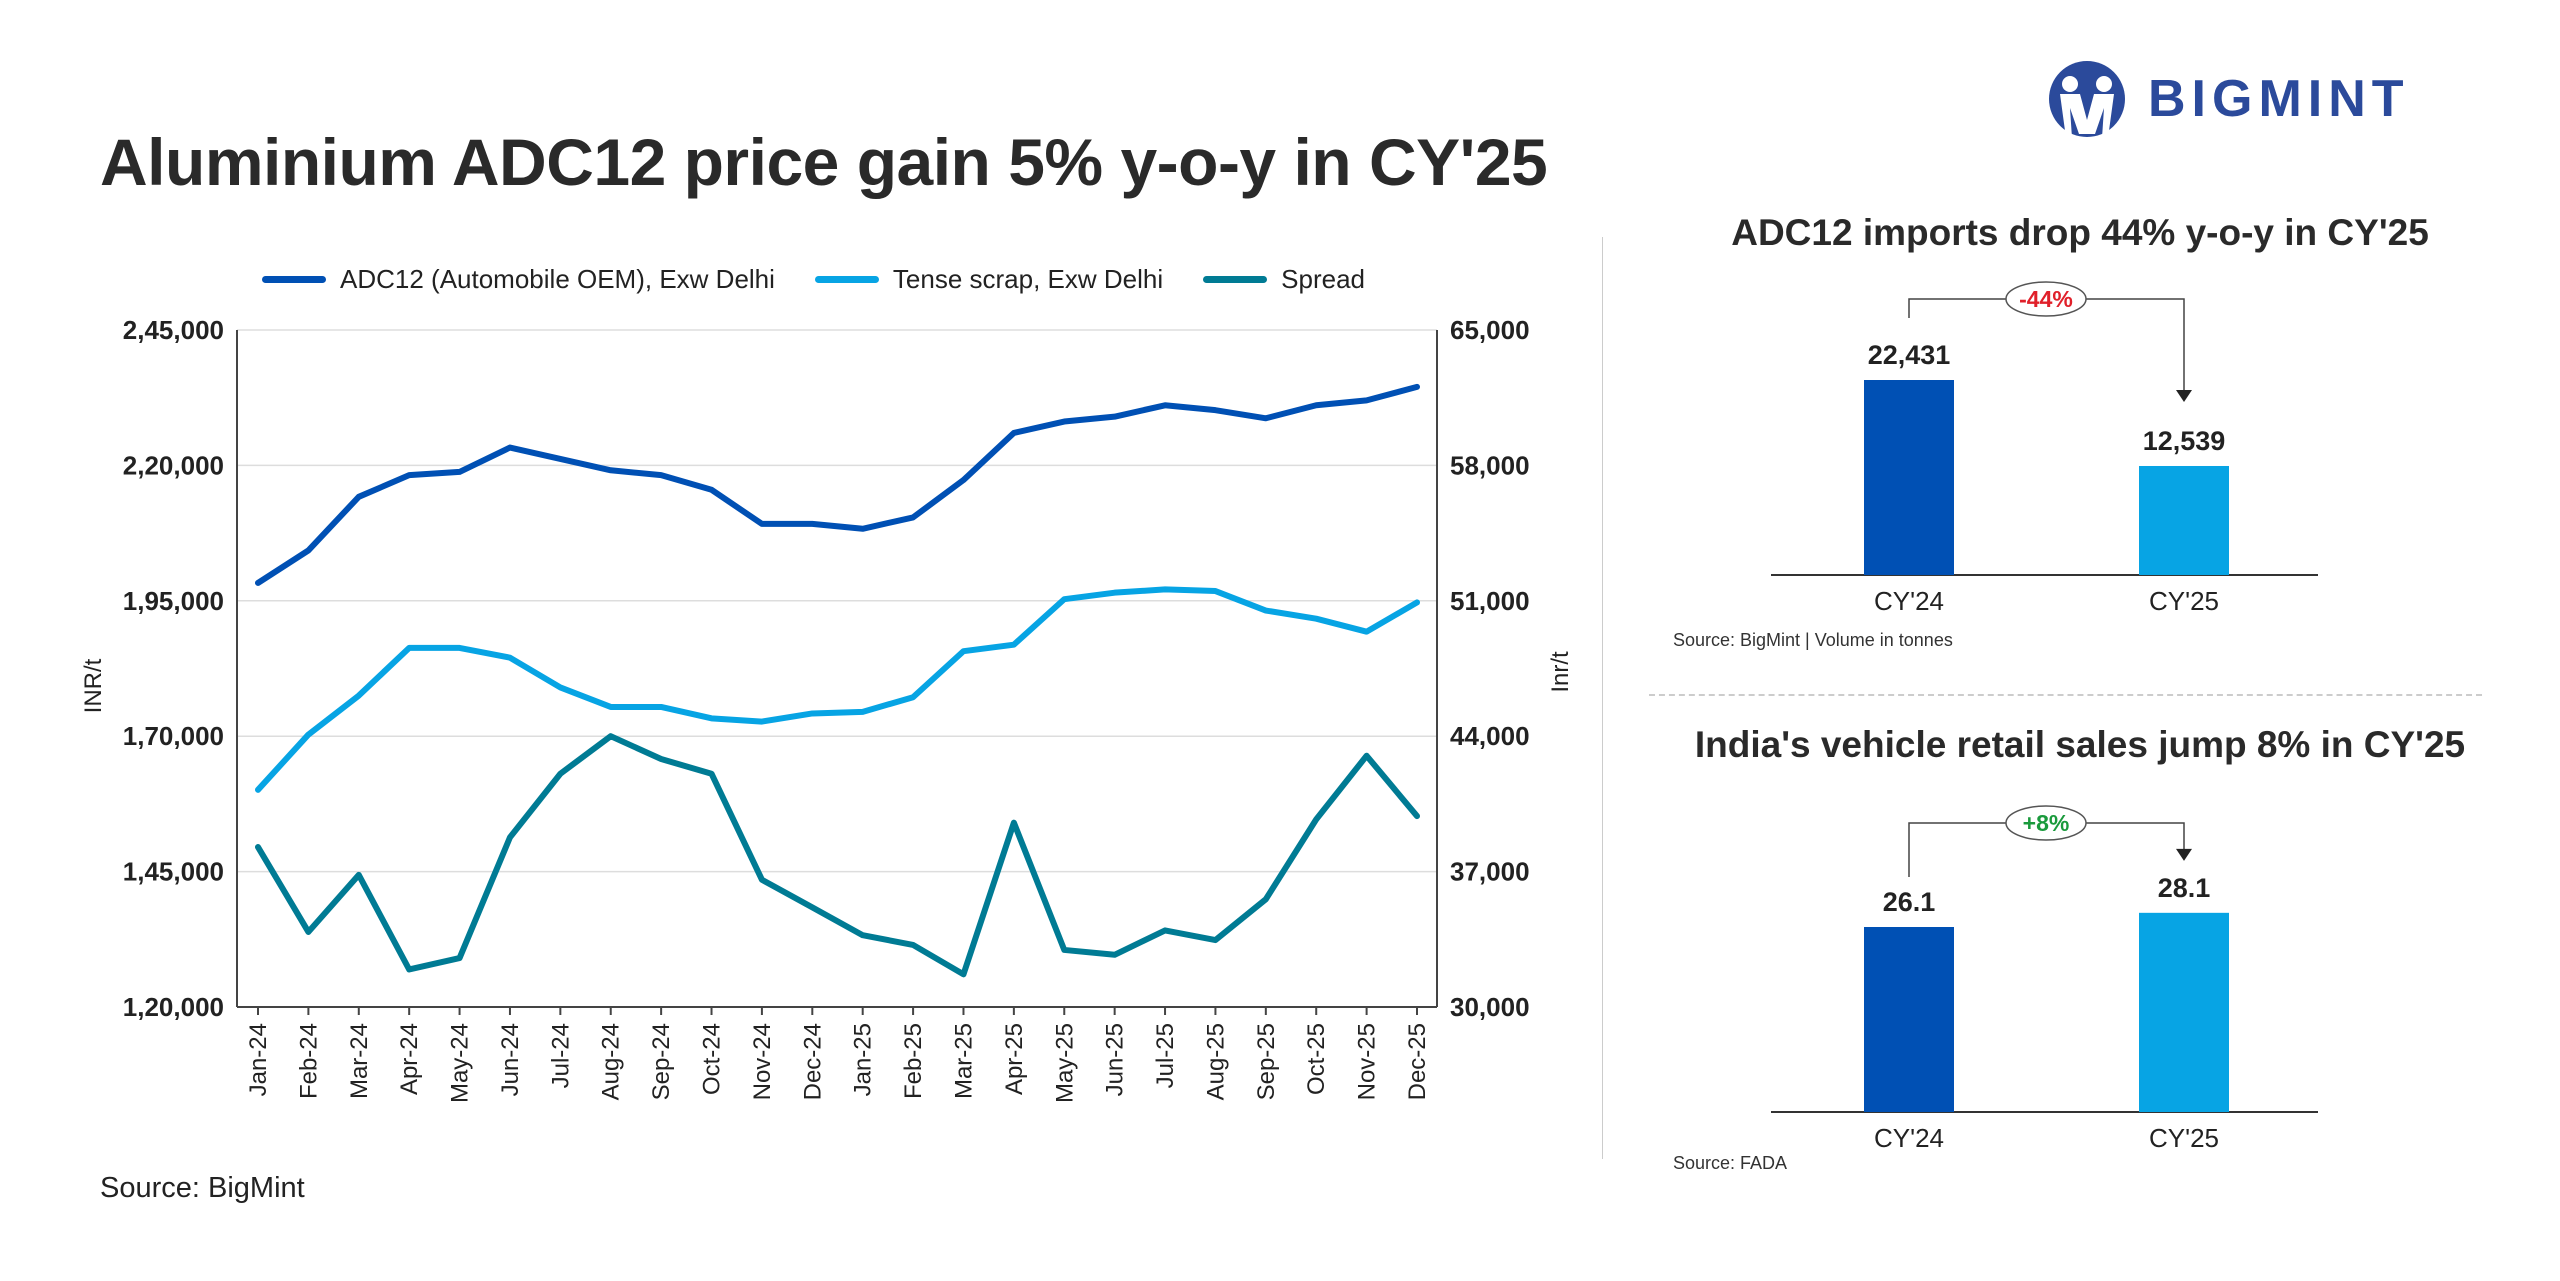  Describe the element at coordinates (258, 1059) in the screenshot. I see `x-tick-label: Jan-24` at that location.